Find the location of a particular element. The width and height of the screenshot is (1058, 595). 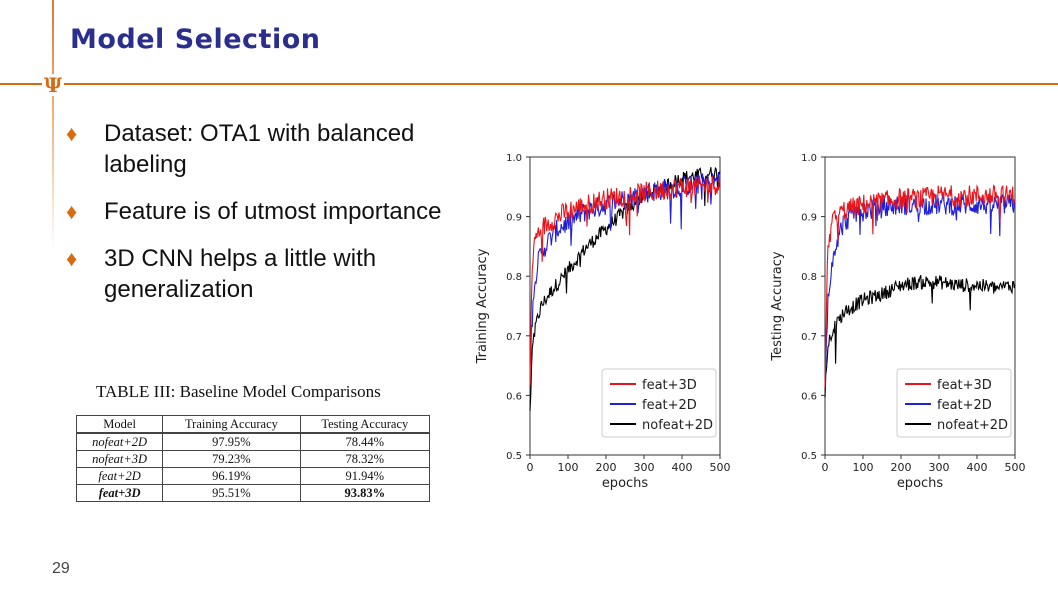

table-cell-test: 93.83% is located at coordinates (365, 493).